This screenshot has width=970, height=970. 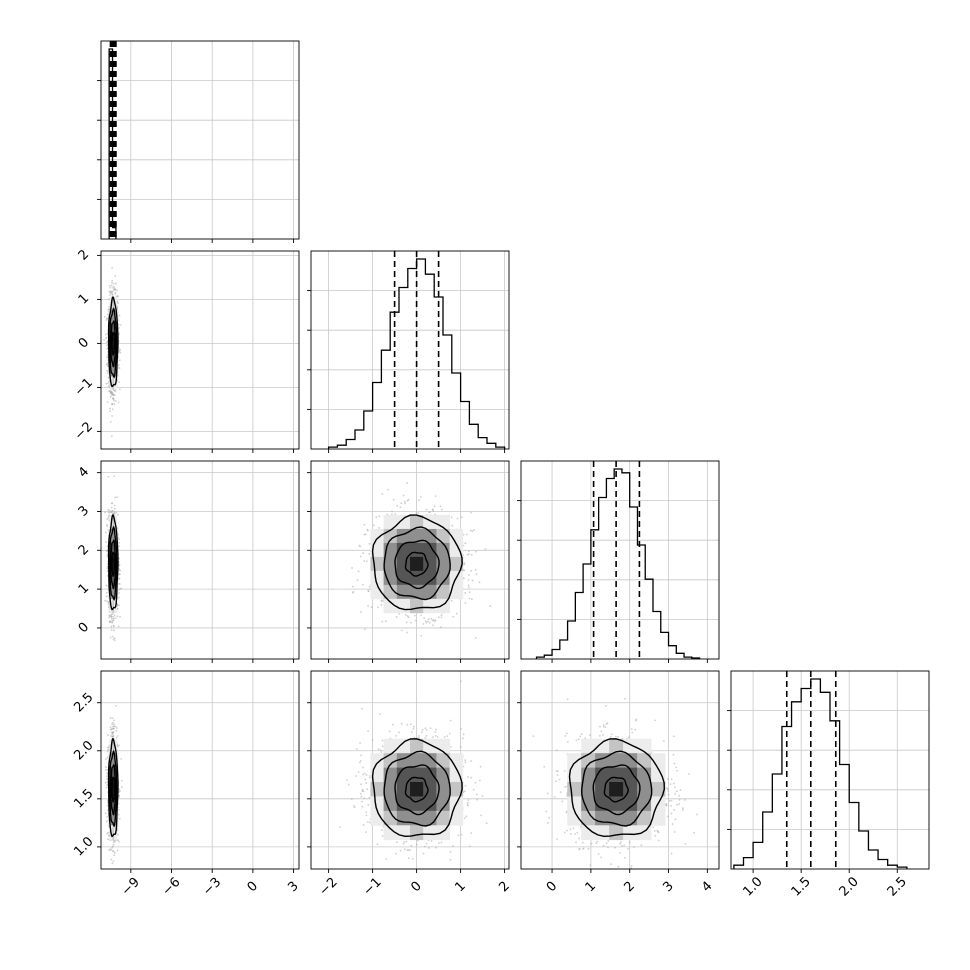 I want to click on y-tick-label: −2, so click(x=84, y=431).